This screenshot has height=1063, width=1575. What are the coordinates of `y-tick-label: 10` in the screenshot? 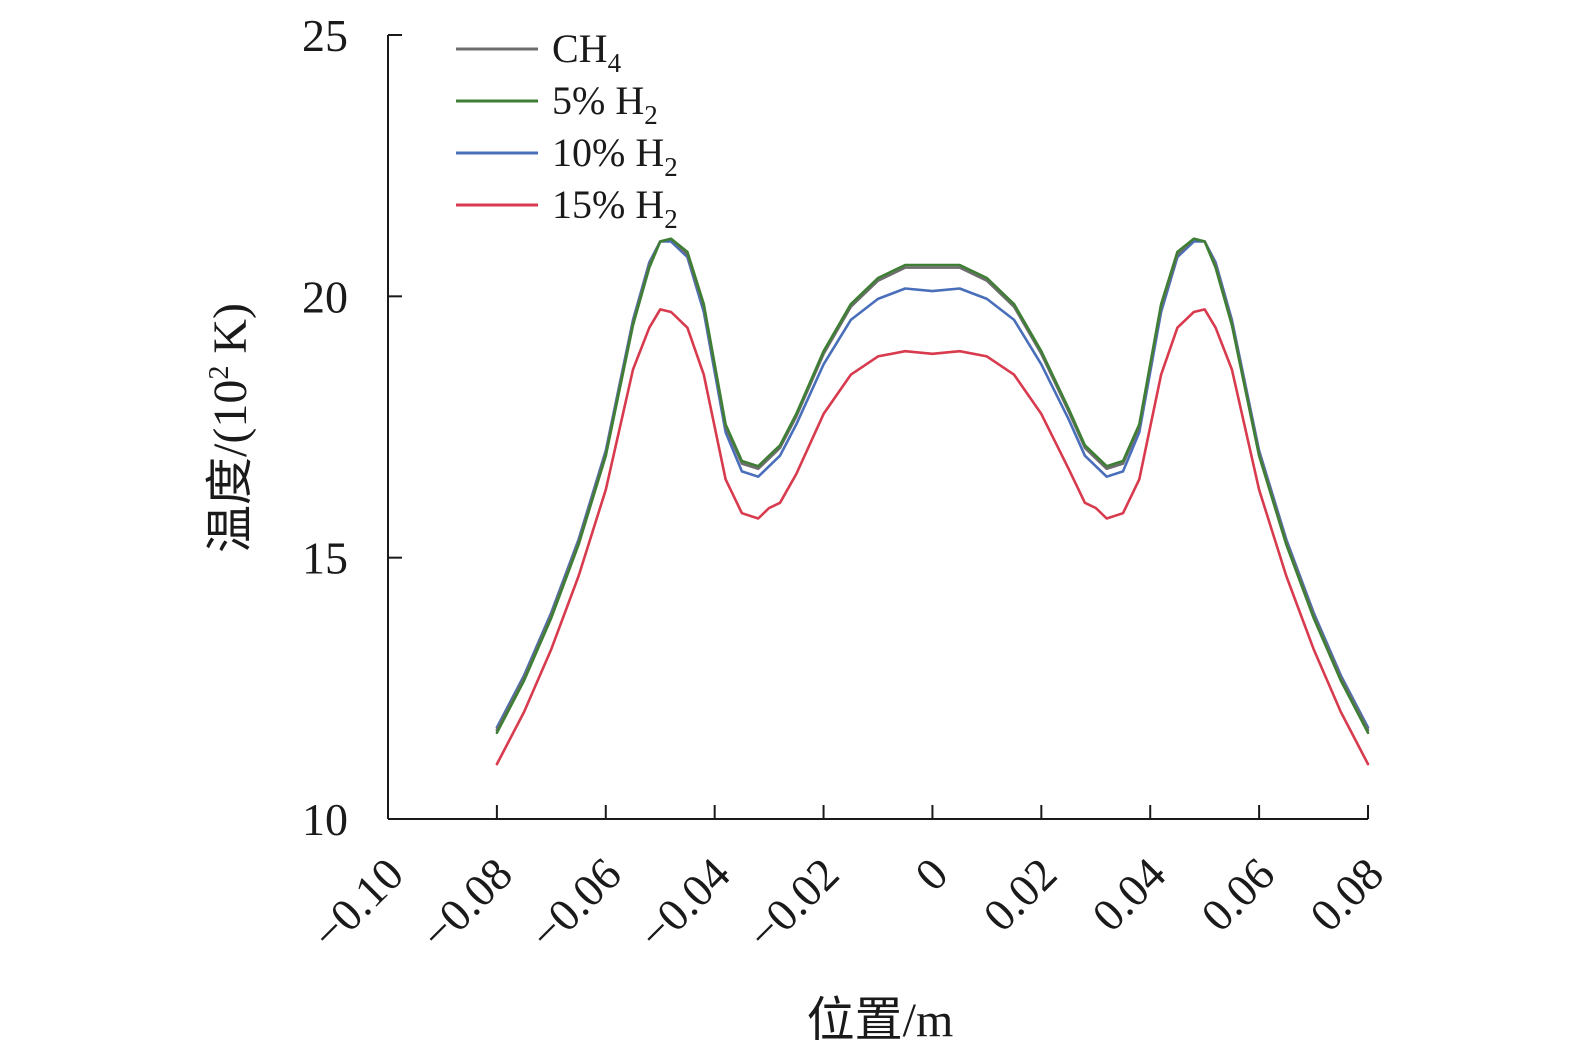 It's located at (325, 819).